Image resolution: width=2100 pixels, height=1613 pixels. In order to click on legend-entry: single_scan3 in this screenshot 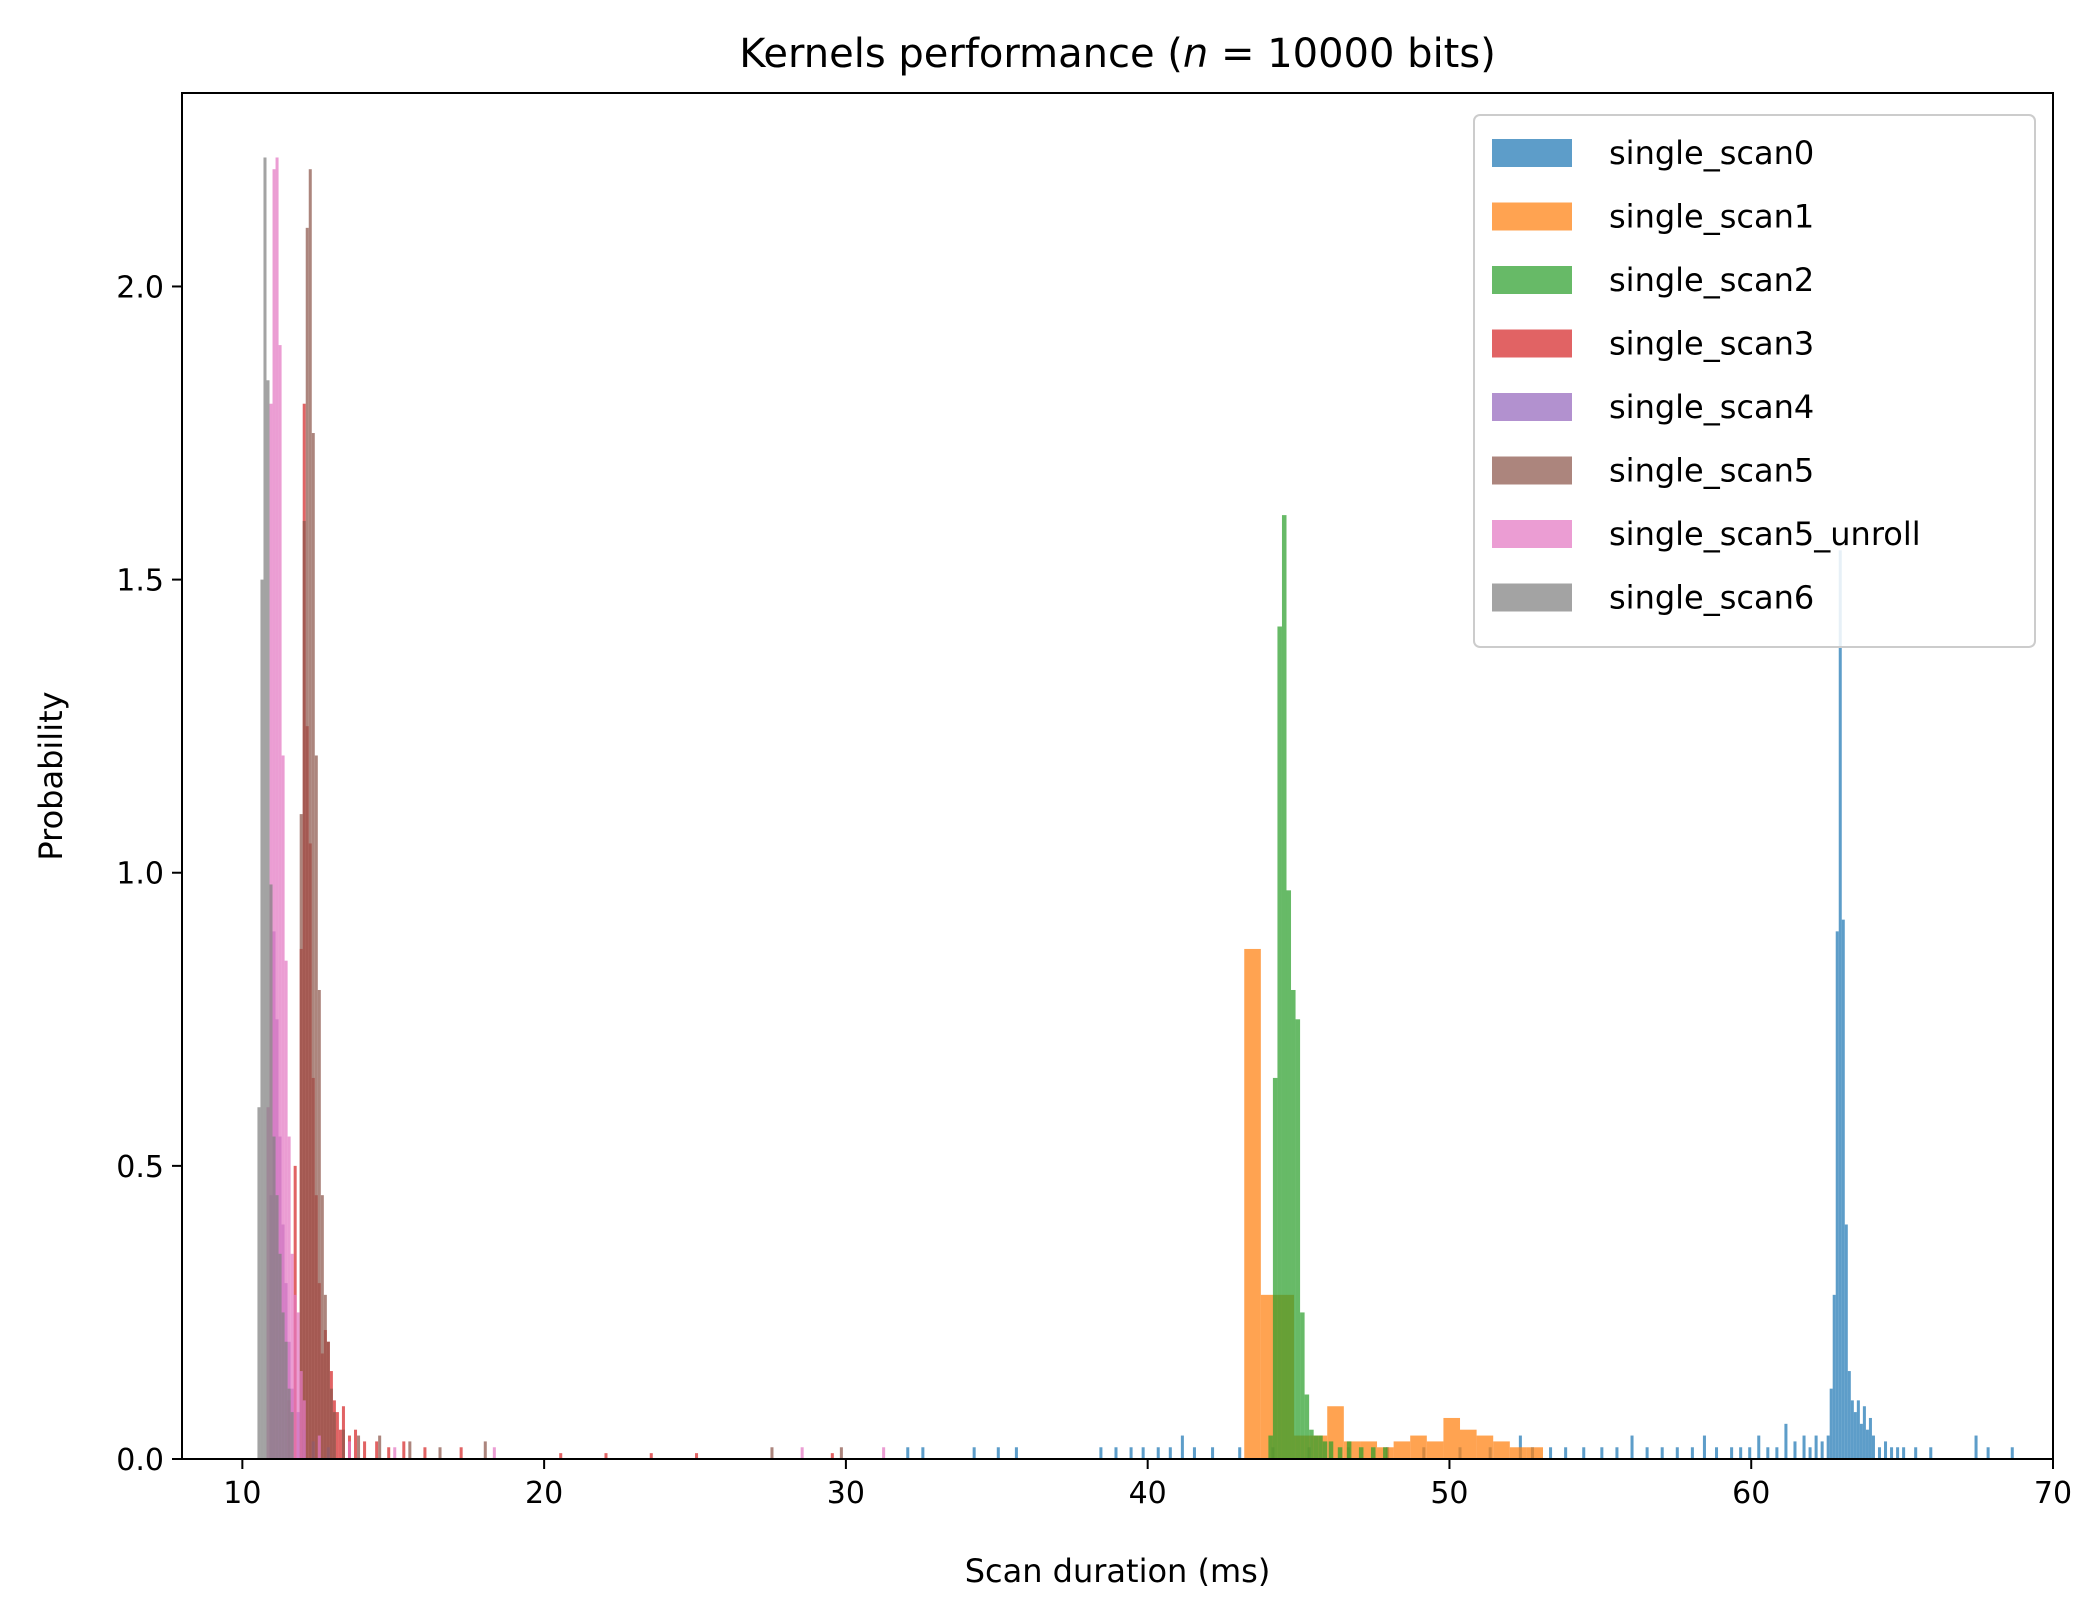, I will do `click(1653, 344)`.